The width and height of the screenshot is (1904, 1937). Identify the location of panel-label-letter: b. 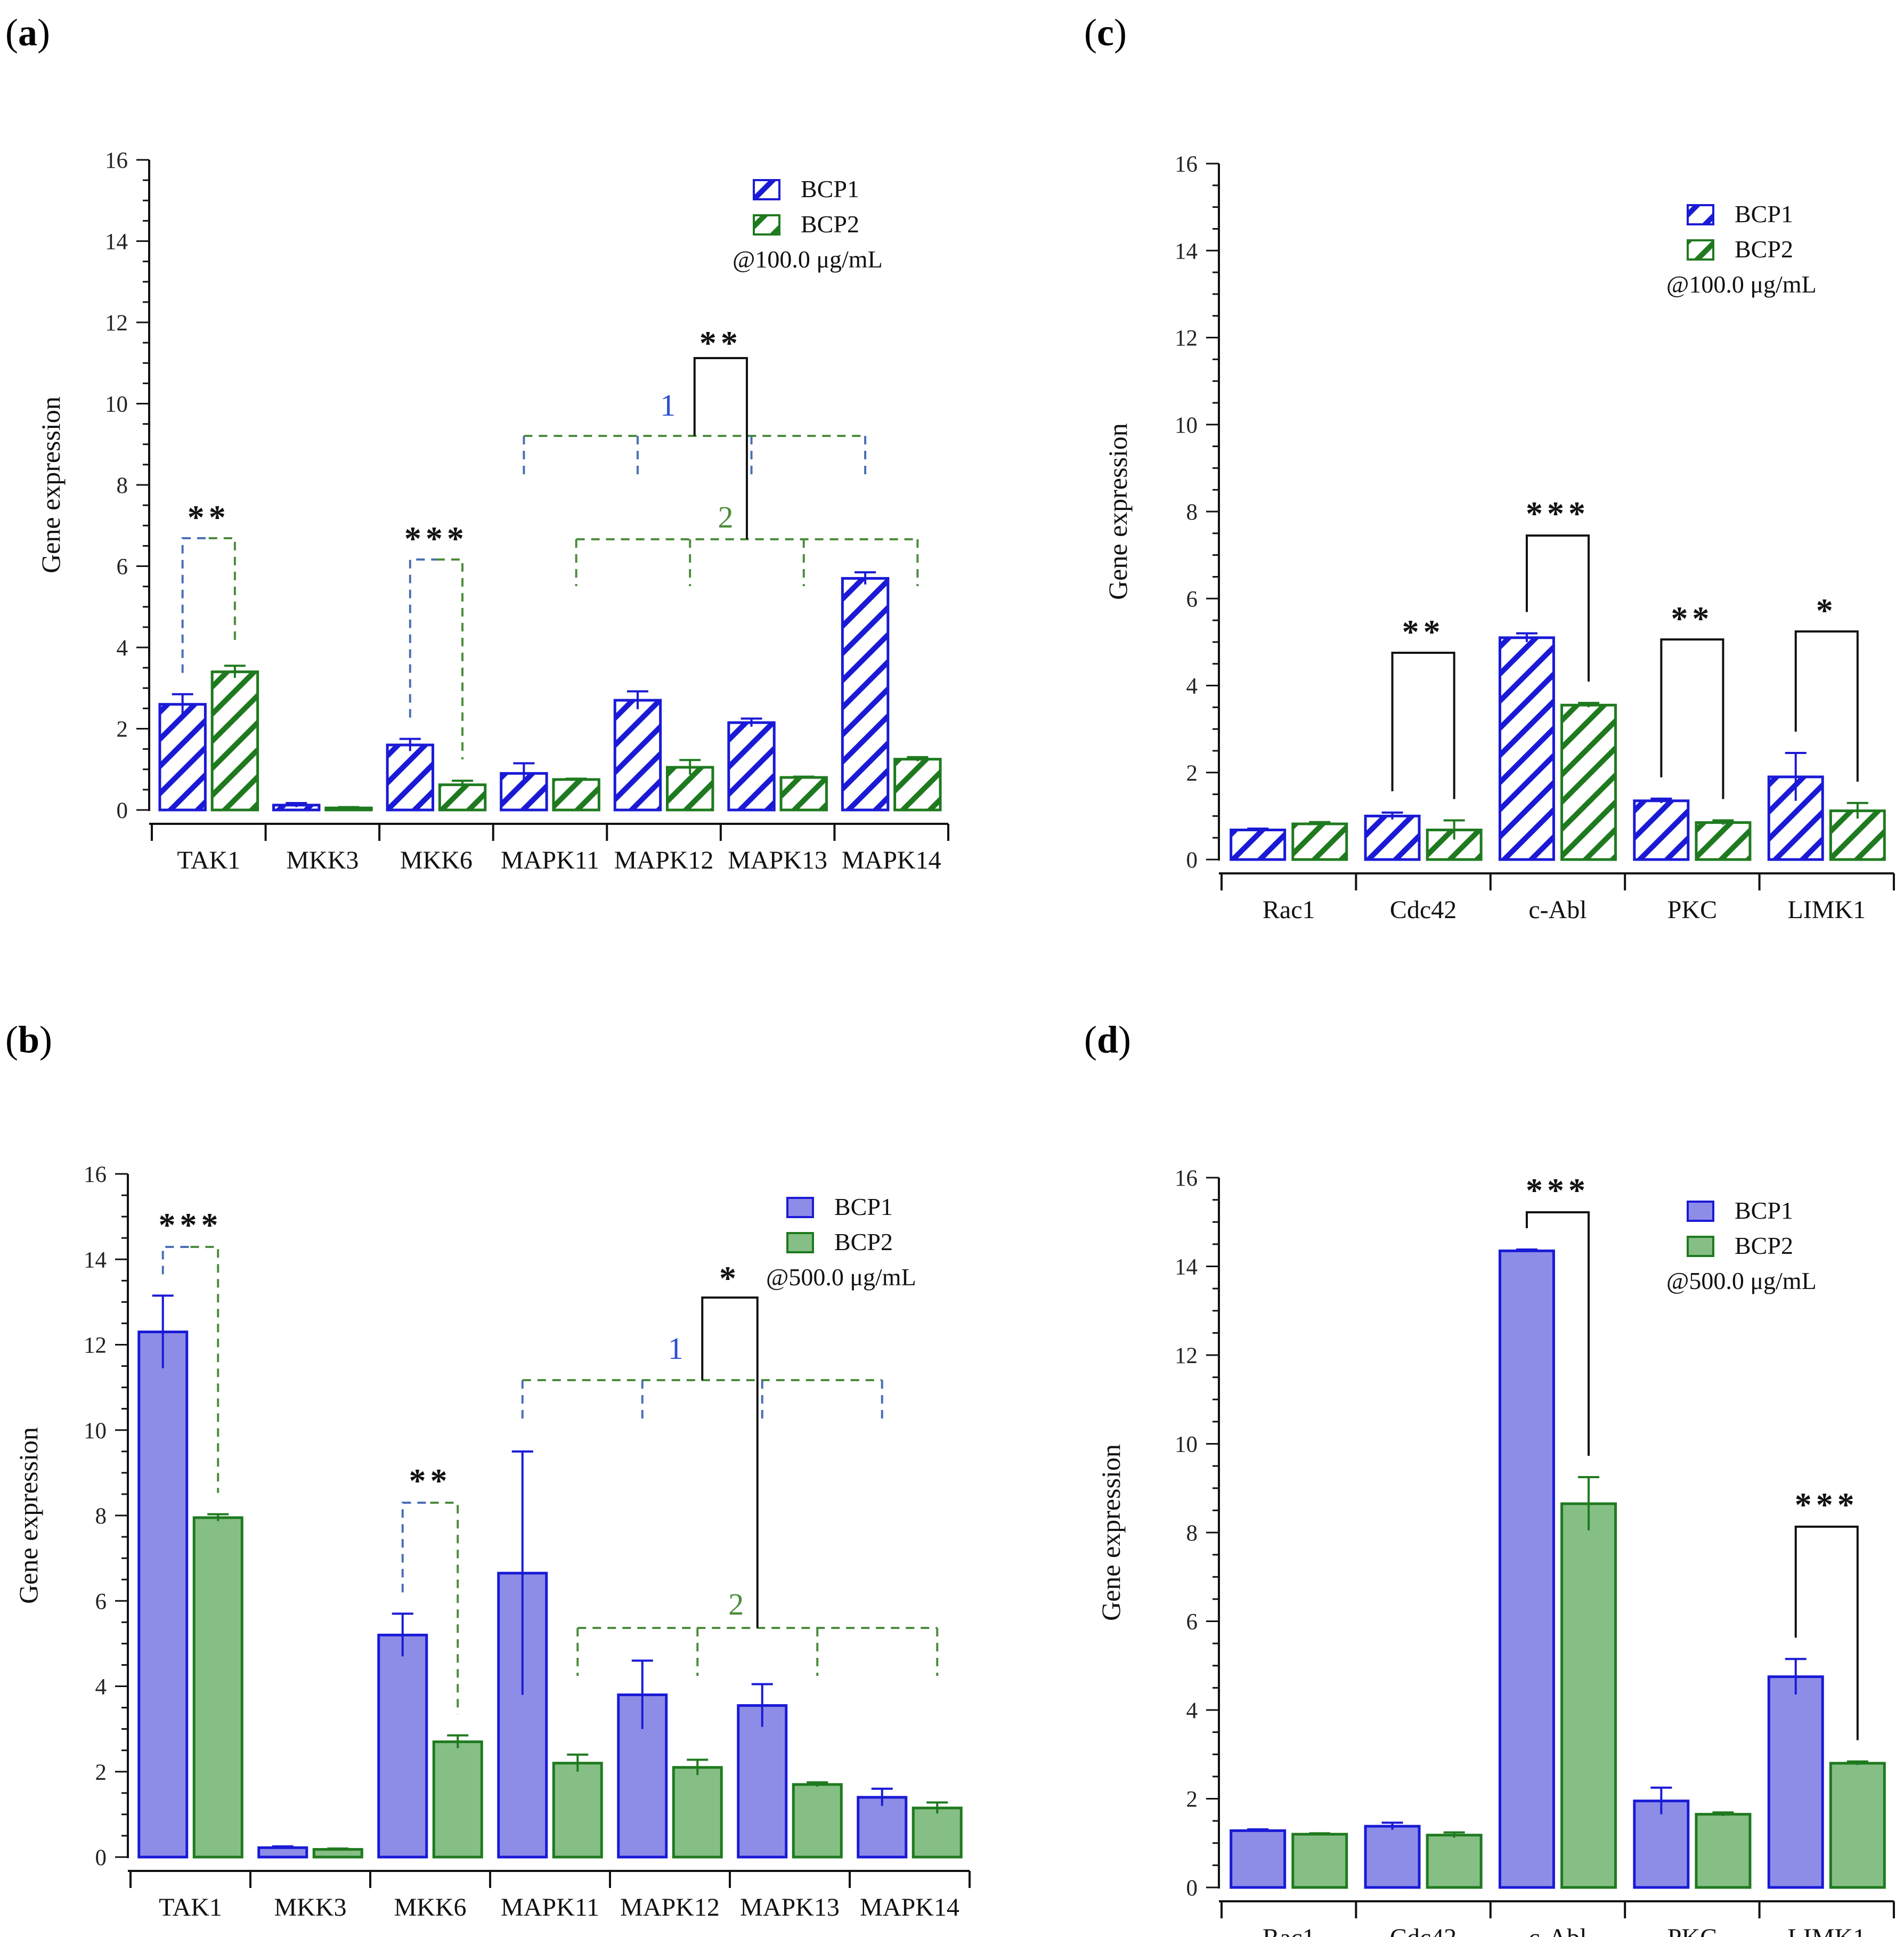
(29, 1039).